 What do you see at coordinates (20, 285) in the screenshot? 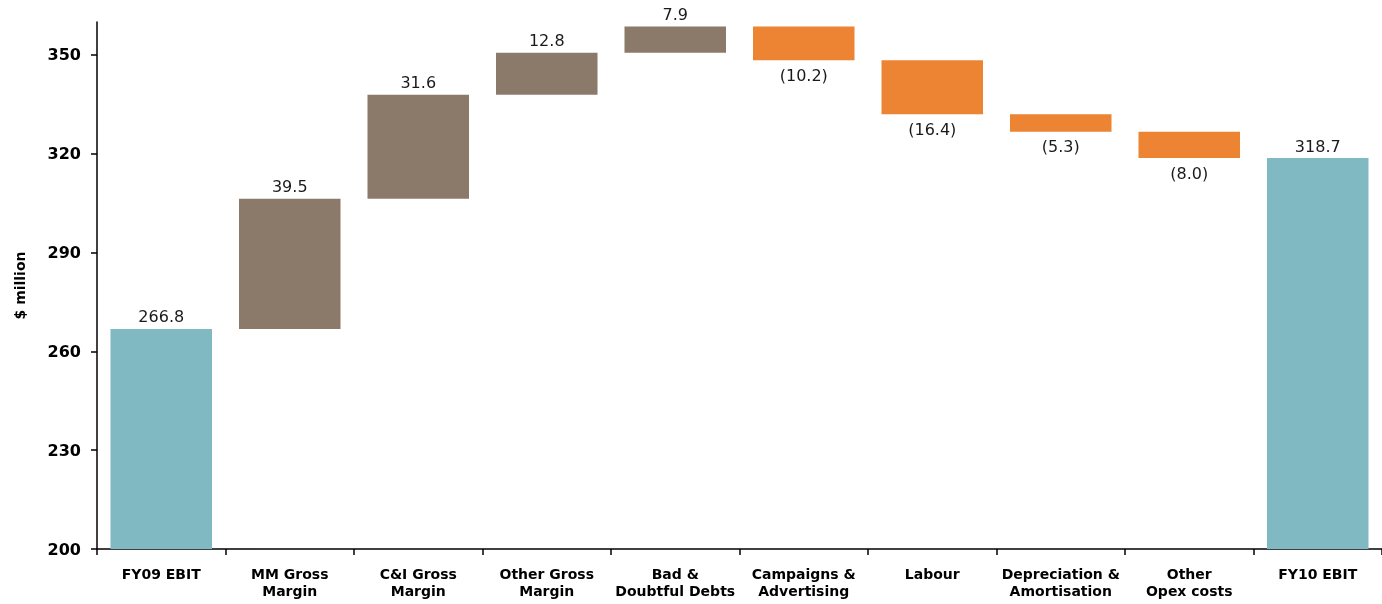
I see `y-axis-title: $ million` at bounding box center [20, 285].